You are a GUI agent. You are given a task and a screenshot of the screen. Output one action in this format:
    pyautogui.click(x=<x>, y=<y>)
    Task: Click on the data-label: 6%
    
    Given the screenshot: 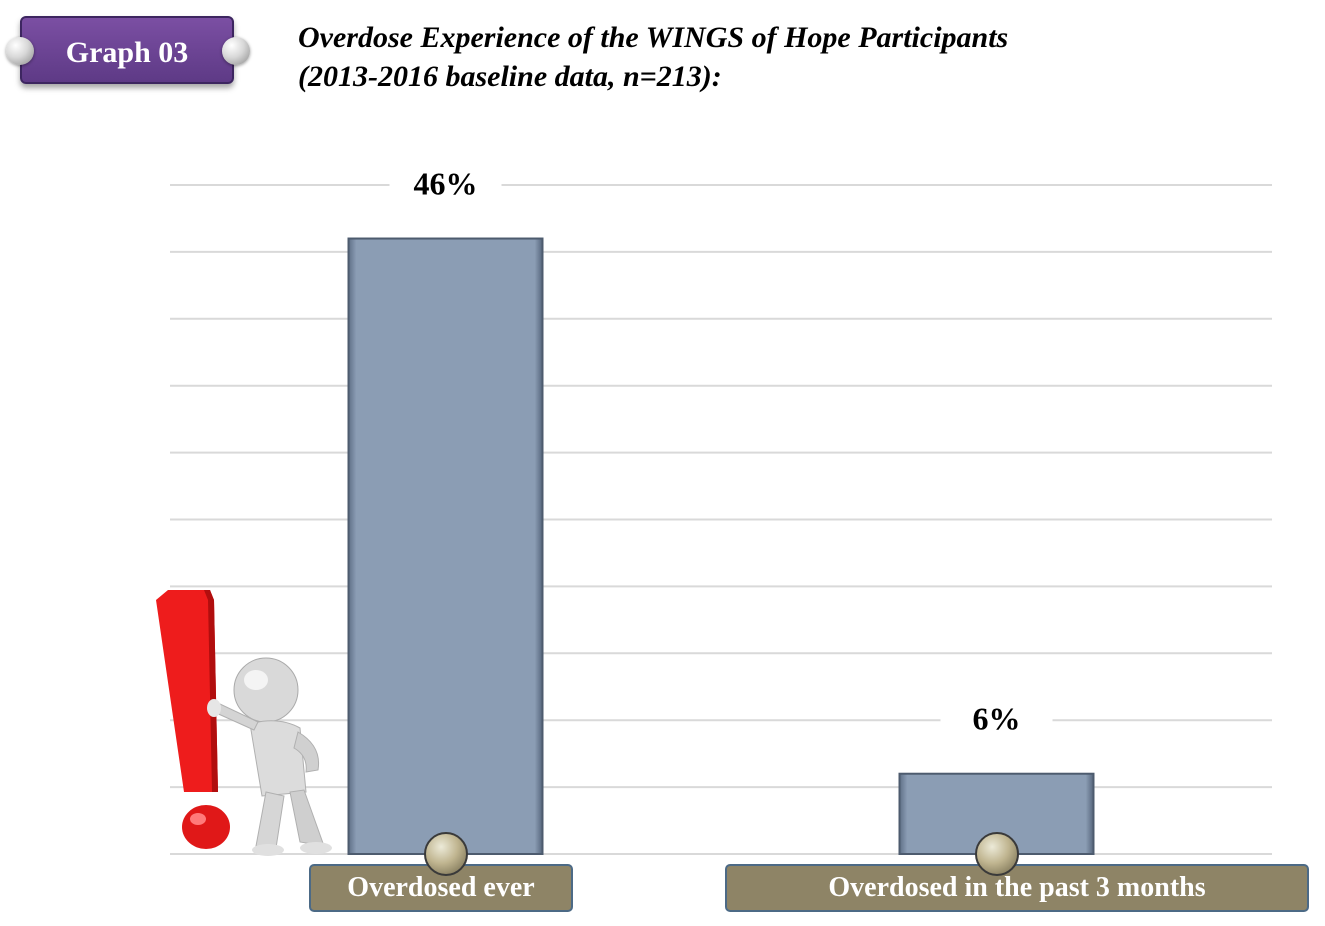 What is the action you would take?
    pyautogui.click(x=997, y=719)
    